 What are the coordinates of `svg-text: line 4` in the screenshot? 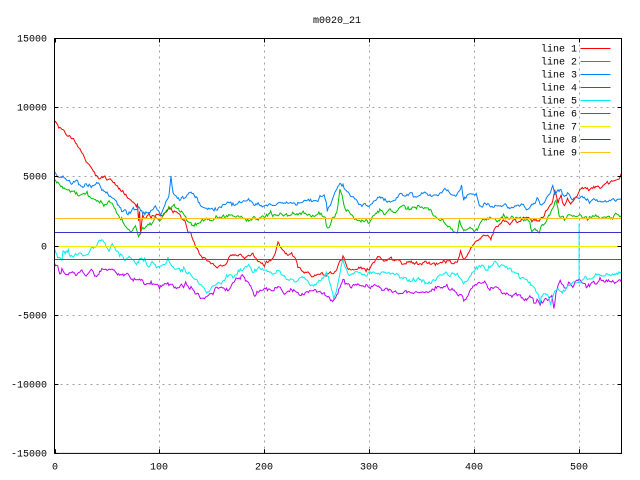 It's located at (559, 89).